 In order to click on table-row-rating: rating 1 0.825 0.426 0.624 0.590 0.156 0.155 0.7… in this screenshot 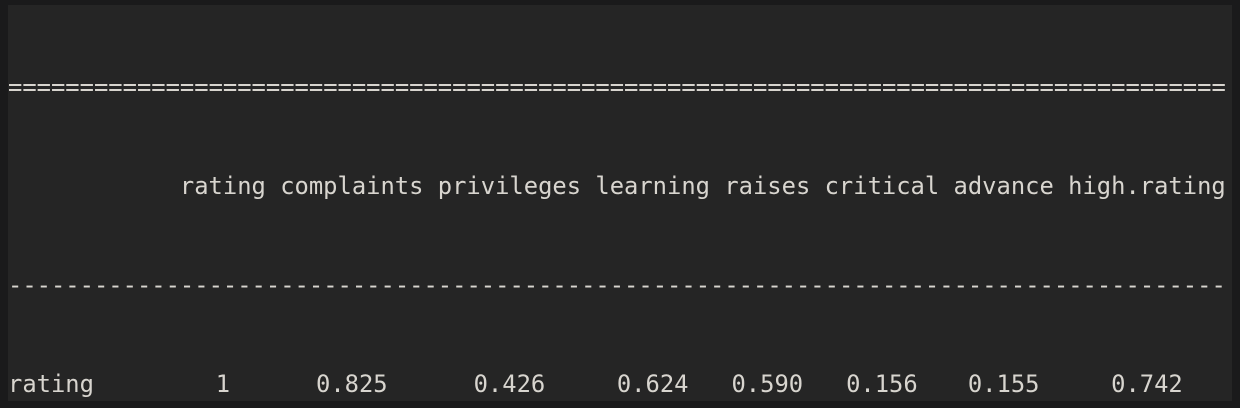, I will do `click(620, 384)`.